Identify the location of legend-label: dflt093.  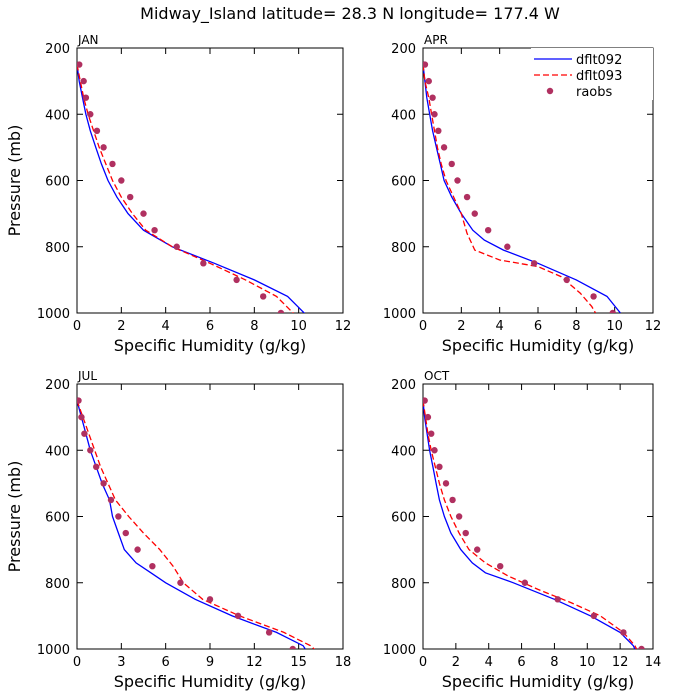
(599, 76).